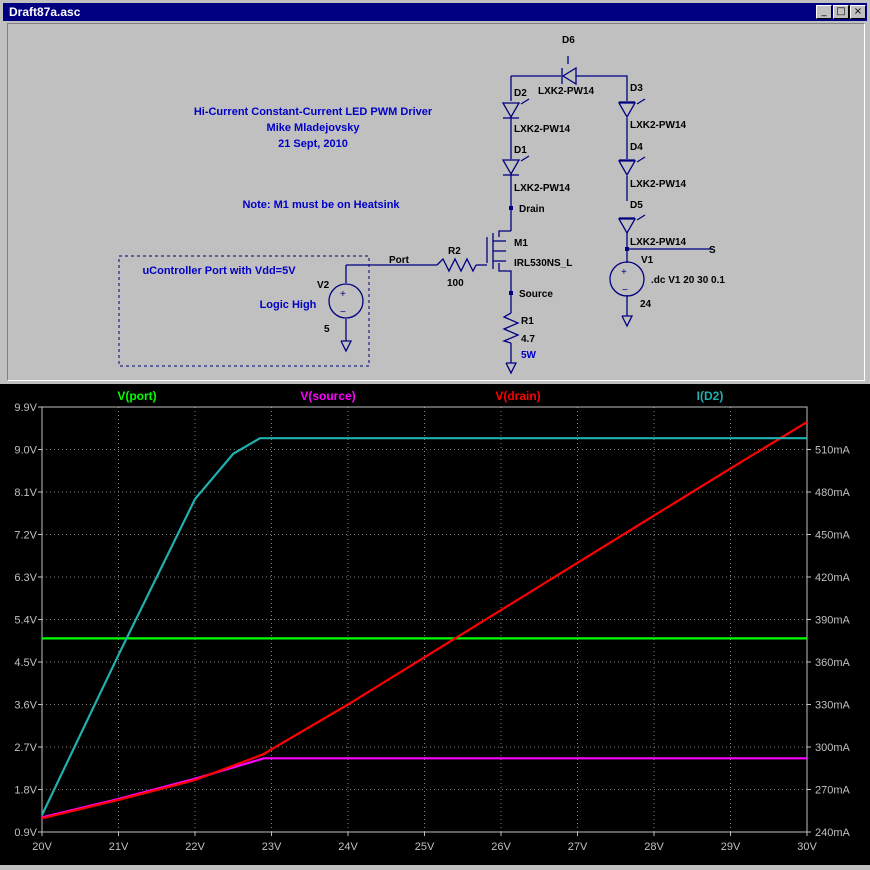 The height and width of the screenshot is (870, 870). Describe the element at coordinates (314, 128) in the screenshot. I see `note-author: Mike Mladejovsky` at that location.